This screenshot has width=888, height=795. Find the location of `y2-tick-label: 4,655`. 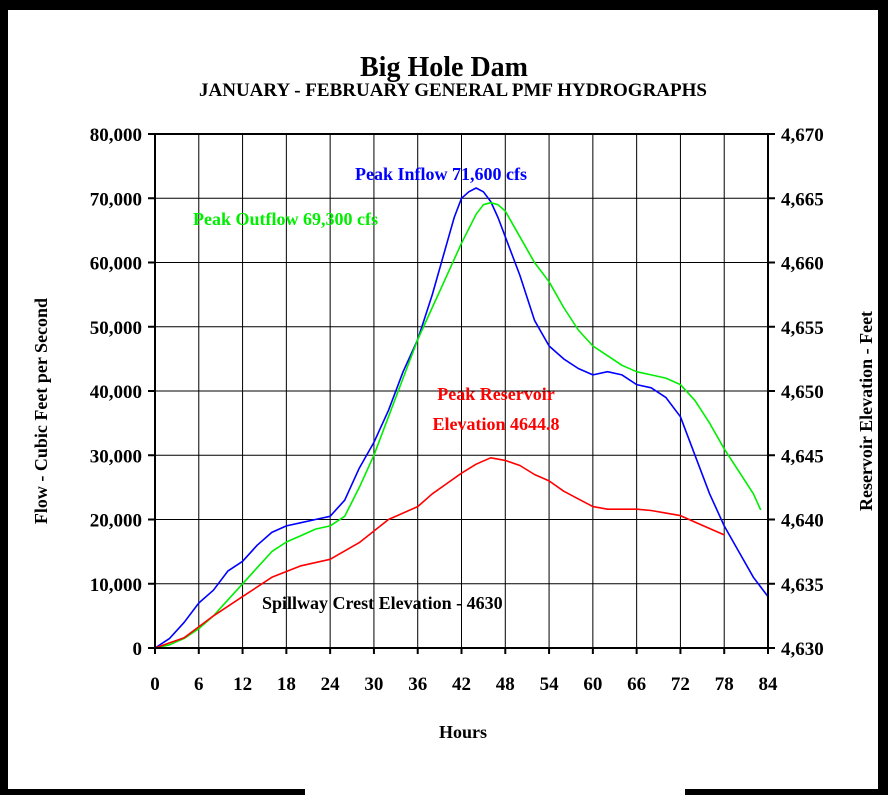

y2-tick-label: 4,655 is located at coordinates (802, 328).